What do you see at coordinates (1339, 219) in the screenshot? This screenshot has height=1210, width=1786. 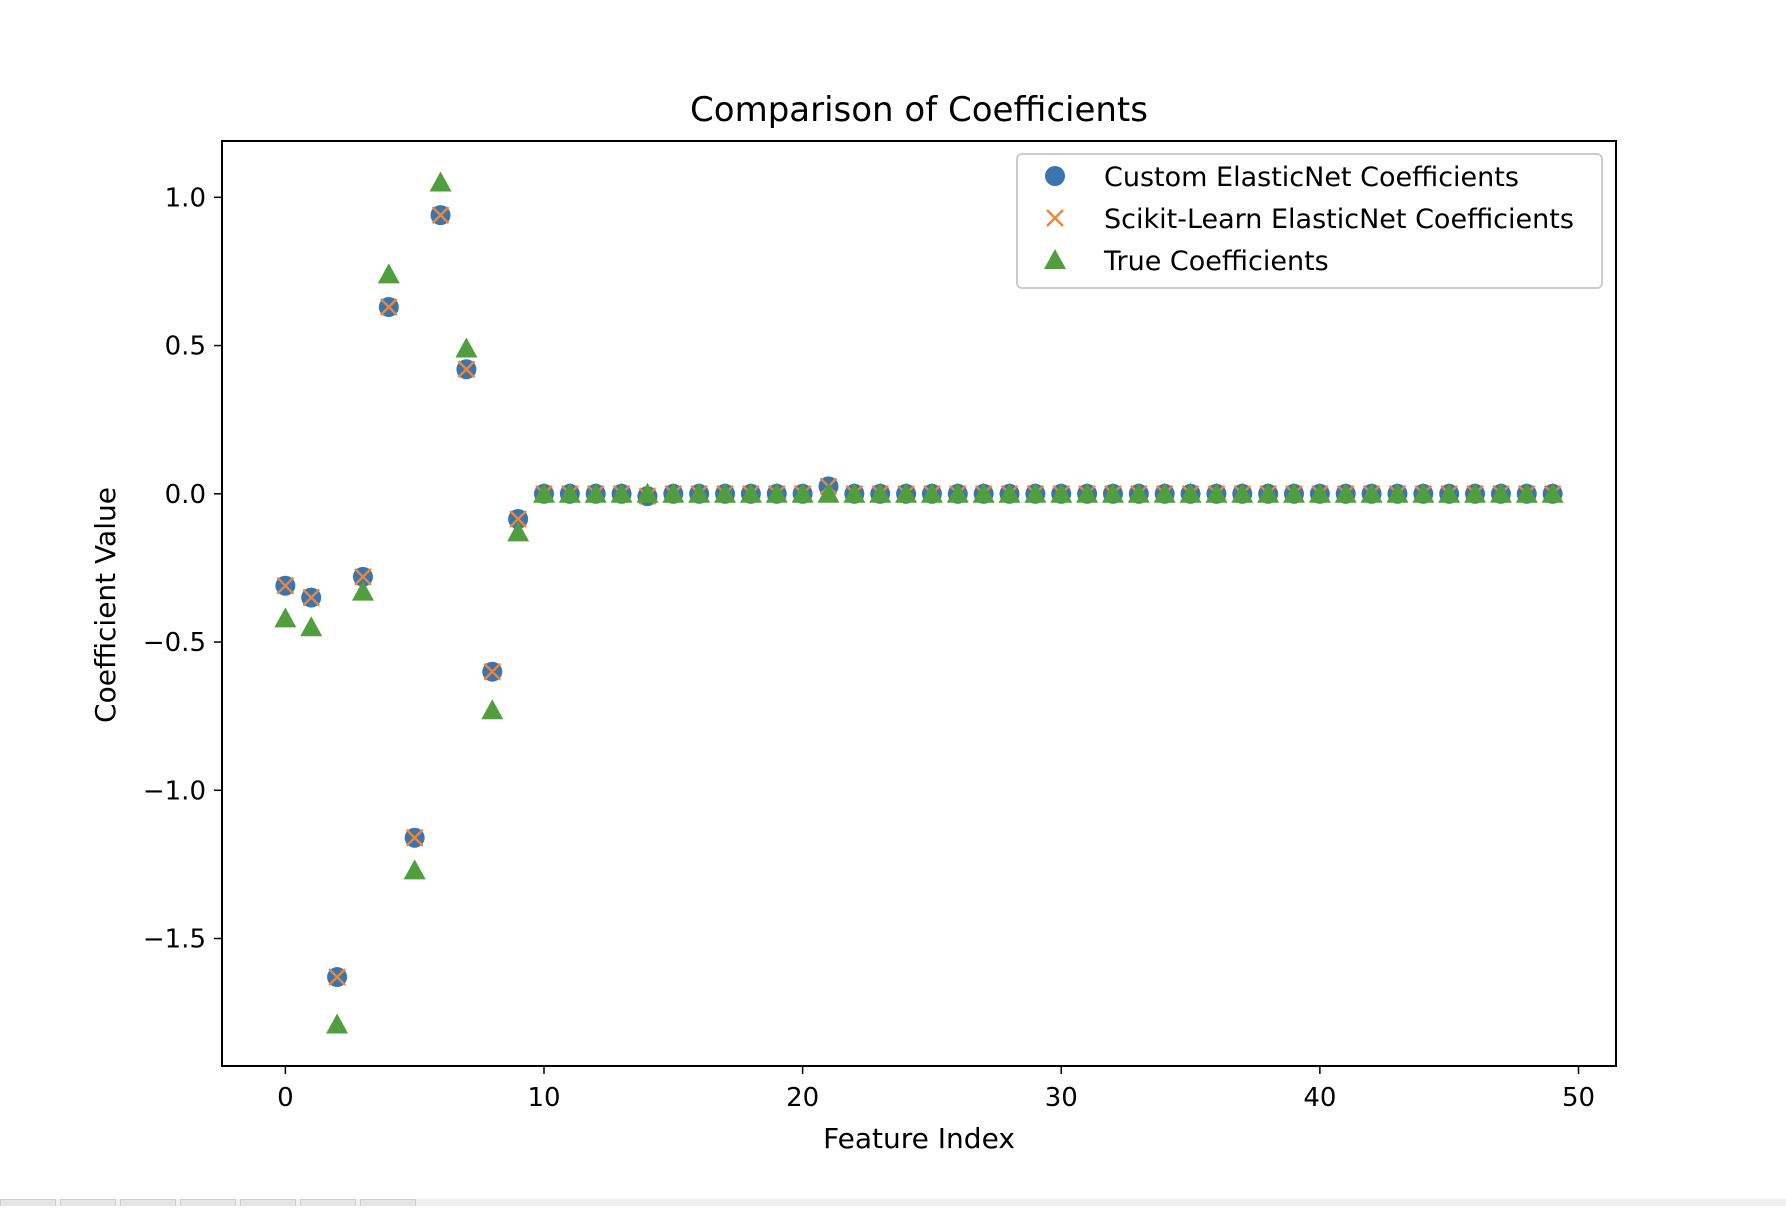 I see `legend-label: Scikit-Learn ElasticNet Coefficients` at bounding box center [1339, 219].